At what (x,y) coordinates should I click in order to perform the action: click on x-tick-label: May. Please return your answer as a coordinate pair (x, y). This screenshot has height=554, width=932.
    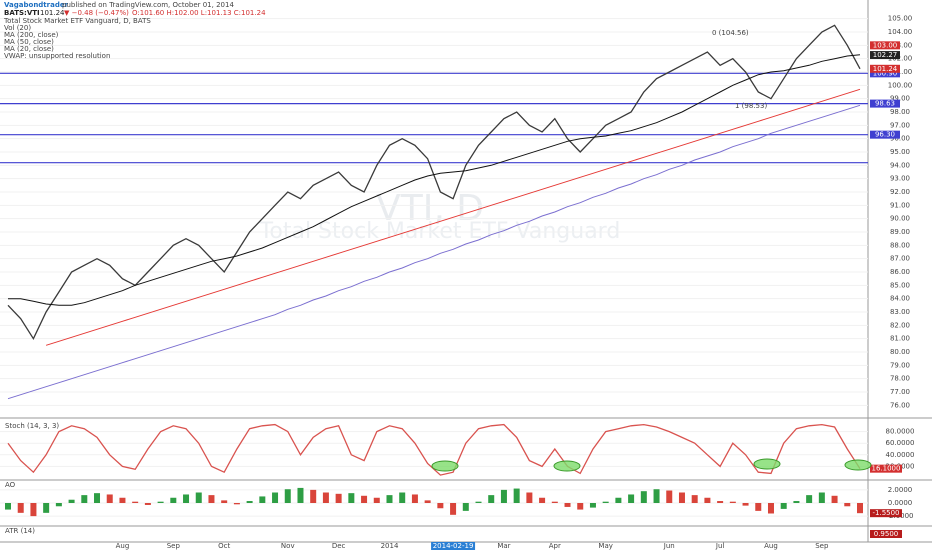
    Looking at the image, I should click on (605, 546).